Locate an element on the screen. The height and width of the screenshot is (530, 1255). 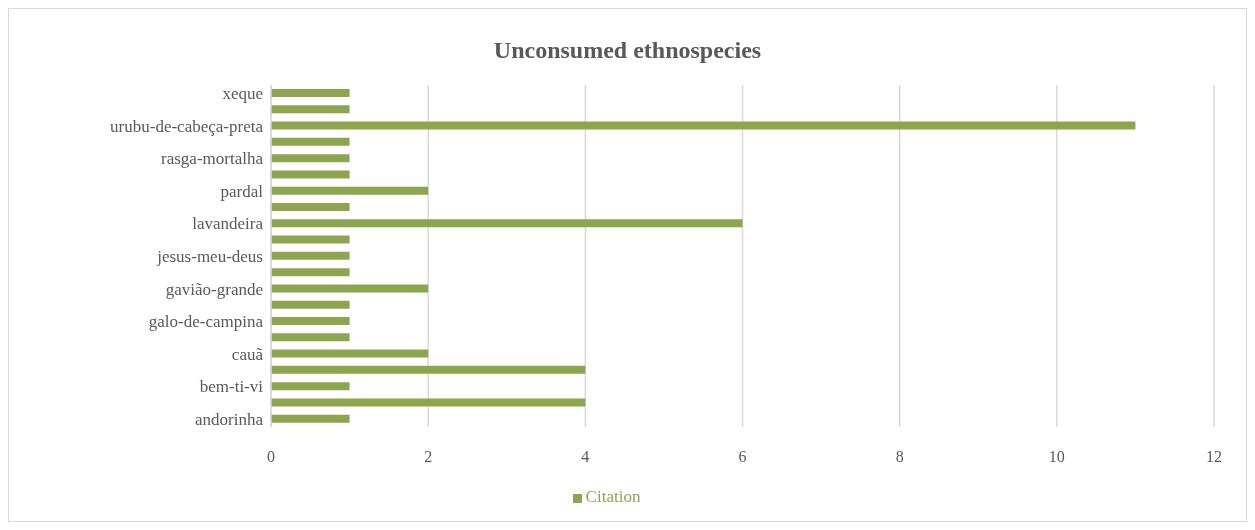
y-tick-label: cauã is located at coordinates (247, 354).